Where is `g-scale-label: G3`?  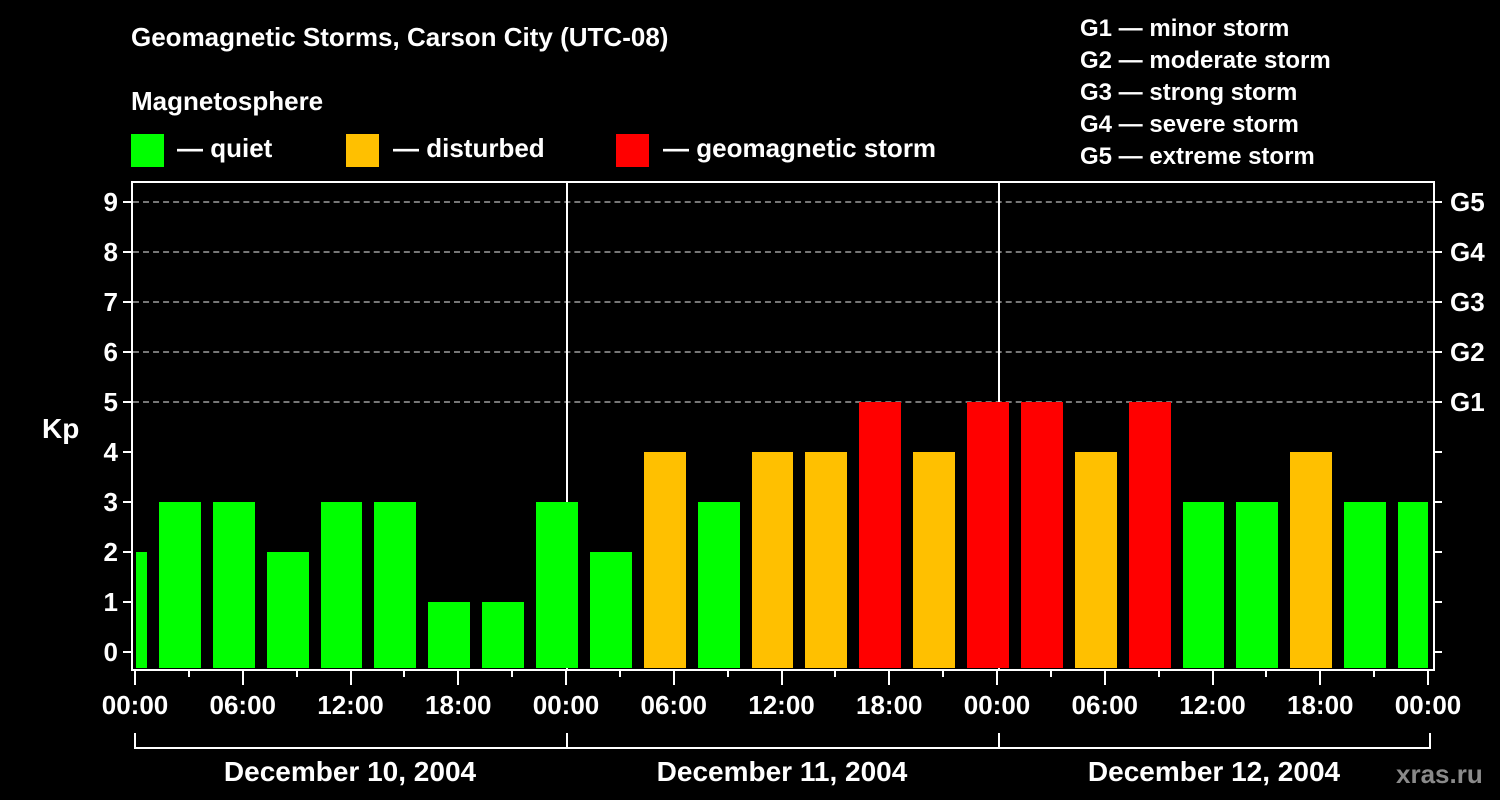 g-scale-label: G3 is located at coordinates (1467, 302).